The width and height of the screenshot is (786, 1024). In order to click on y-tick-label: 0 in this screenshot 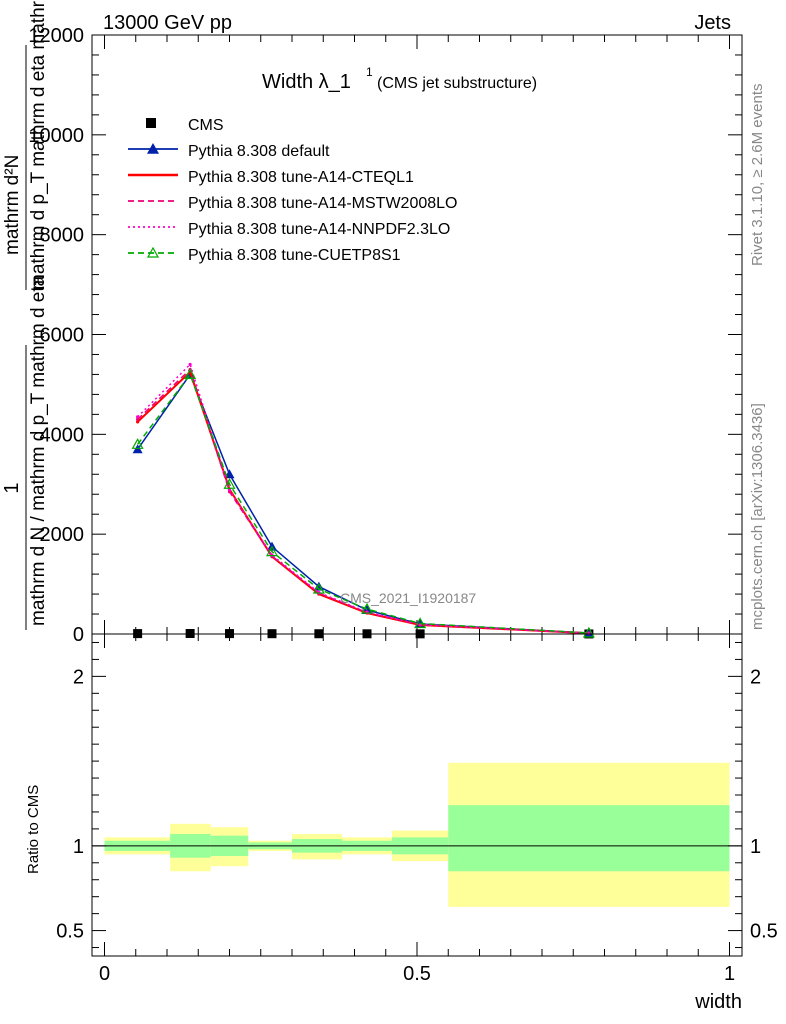, I will do `click(78, 635)`.